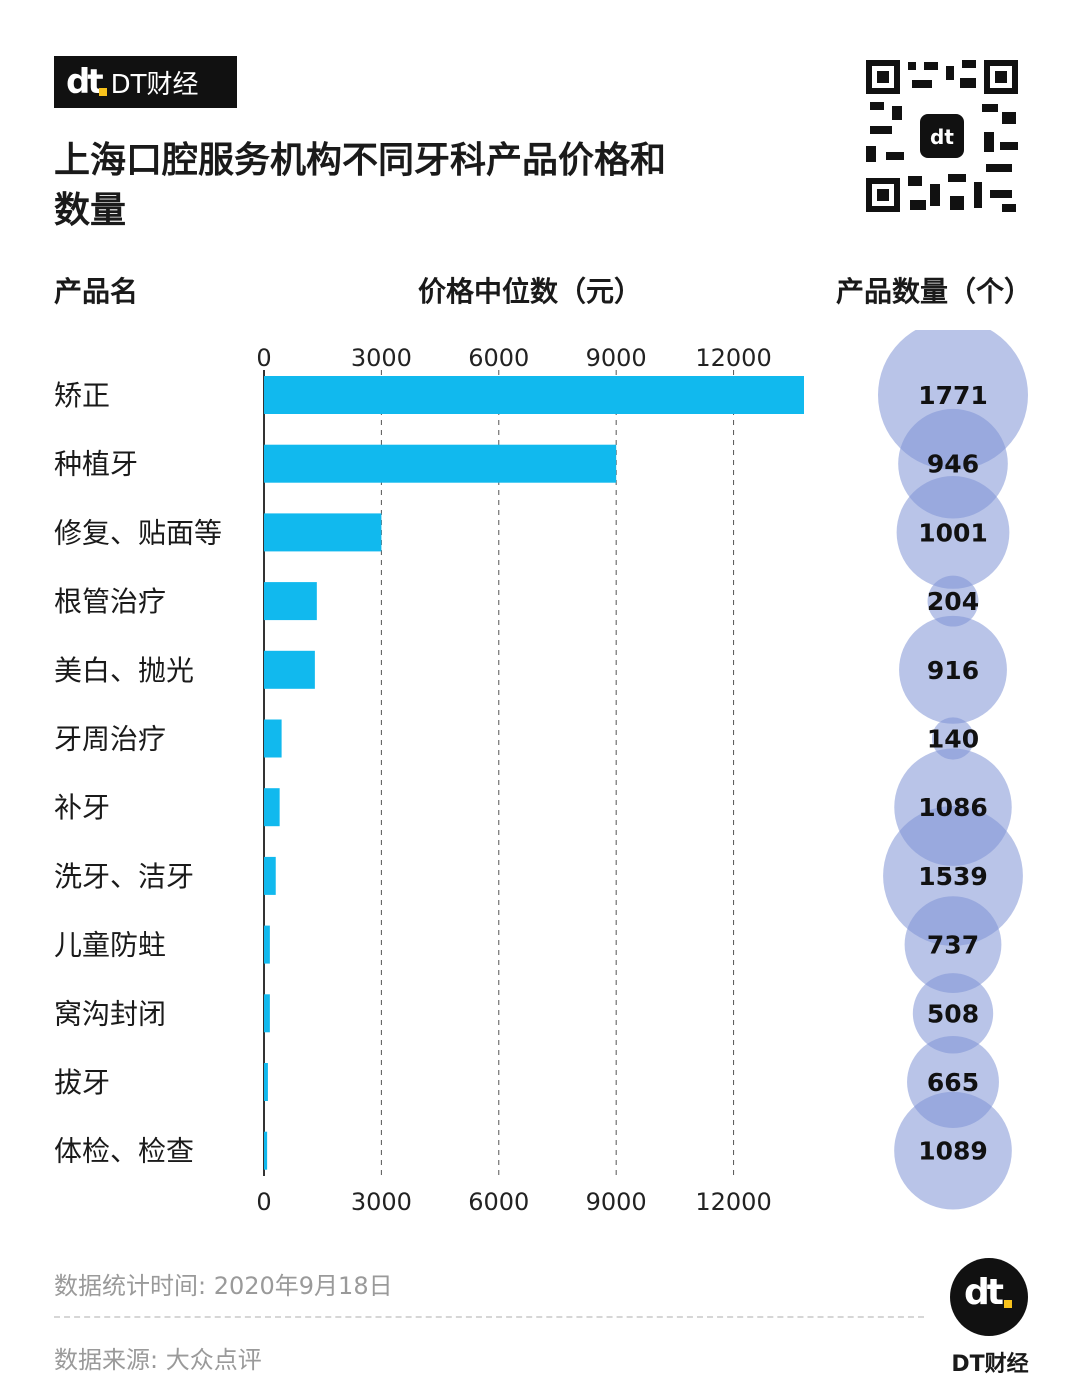 Image resolution: width=1080 pixels, height=1392 pixels. Describe the element at coordinates (953, 1082) in the screenshot. I see `count-label: 665` at that location.